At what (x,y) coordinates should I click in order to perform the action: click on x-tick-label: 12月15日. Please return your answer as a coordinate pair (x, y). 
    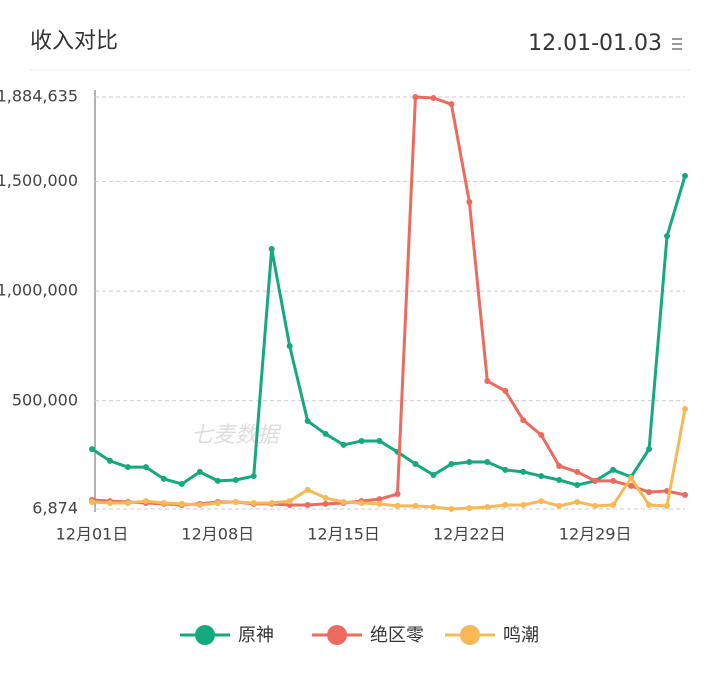
    Looking at the image, I should click on (343, 534).